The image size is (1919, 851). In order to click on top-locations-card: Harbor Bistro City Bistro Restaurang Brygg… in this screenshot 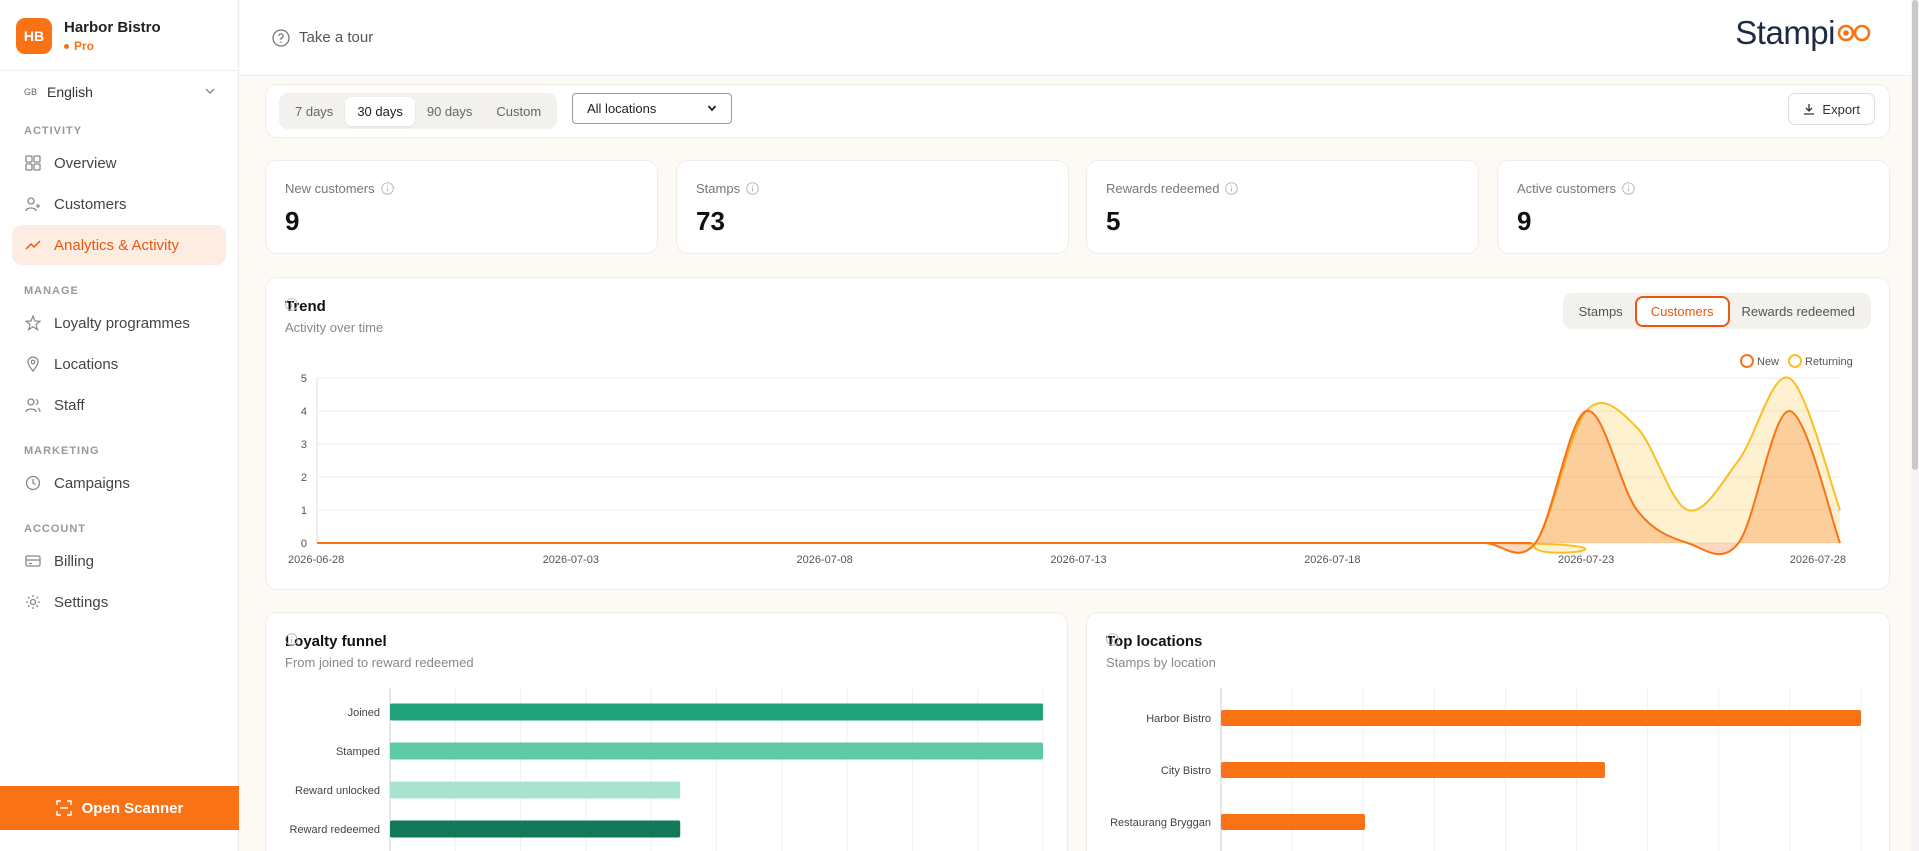, I will do `click(1488, 731)`.